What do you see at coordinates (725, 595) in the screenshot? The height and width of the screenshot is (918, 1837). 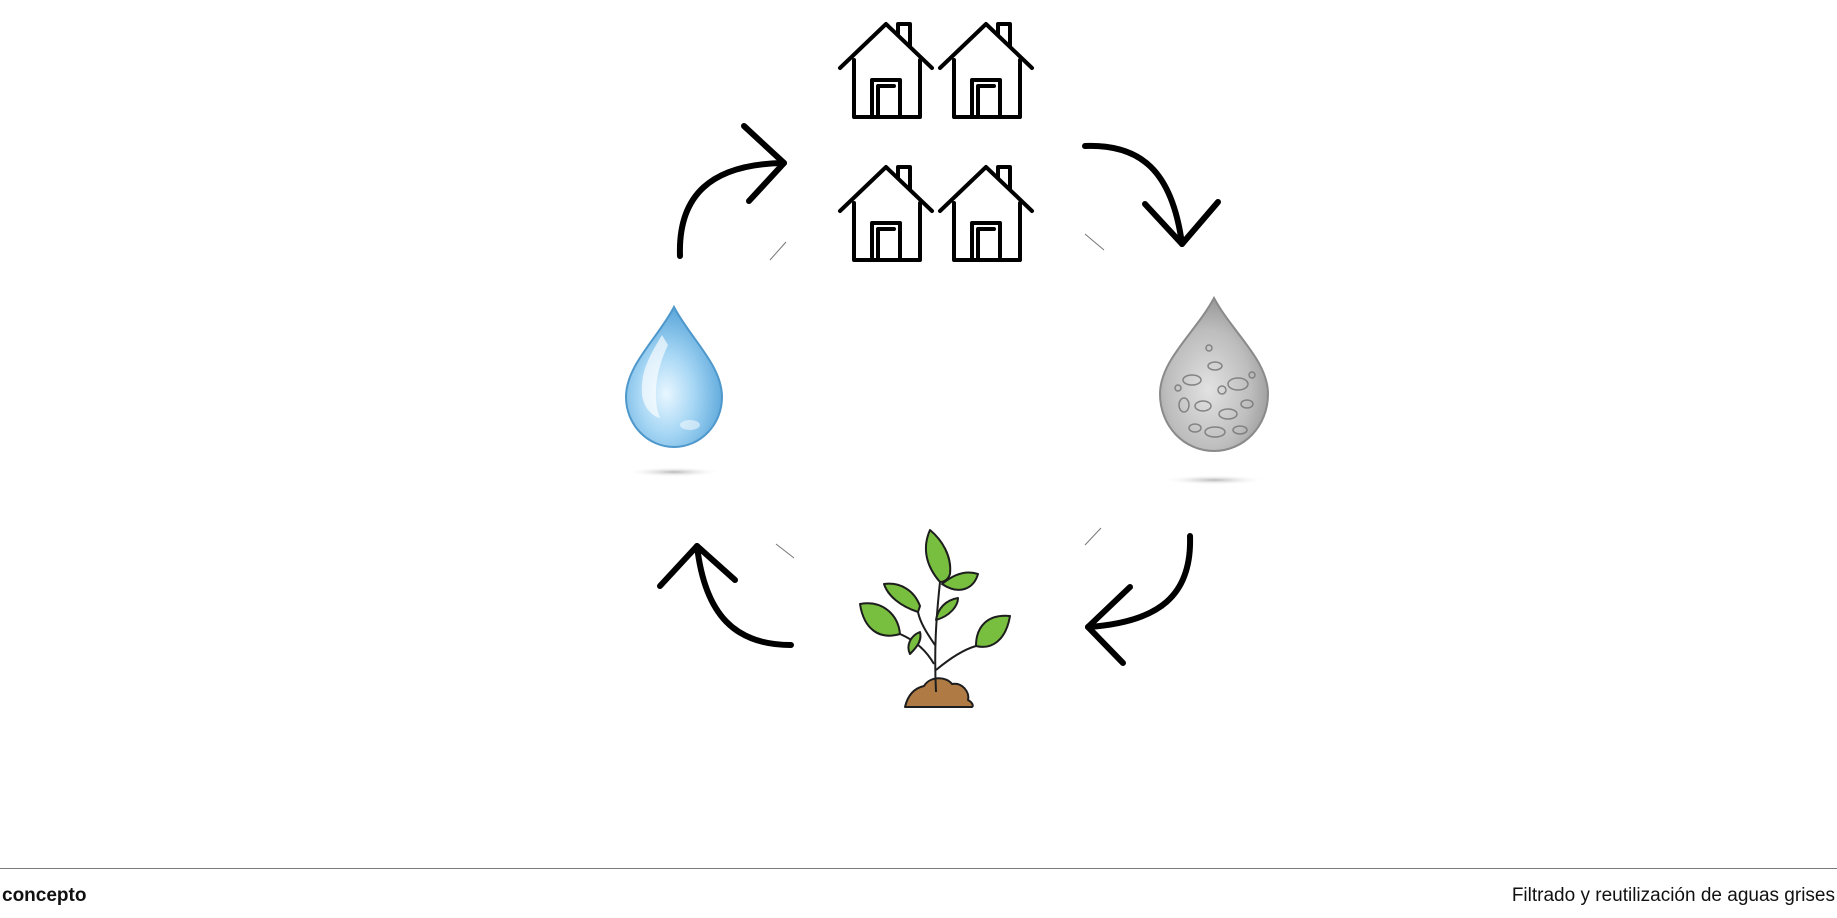 I see `arrow-plant-to-clean-water-icon` at bounding box center [725, 595].